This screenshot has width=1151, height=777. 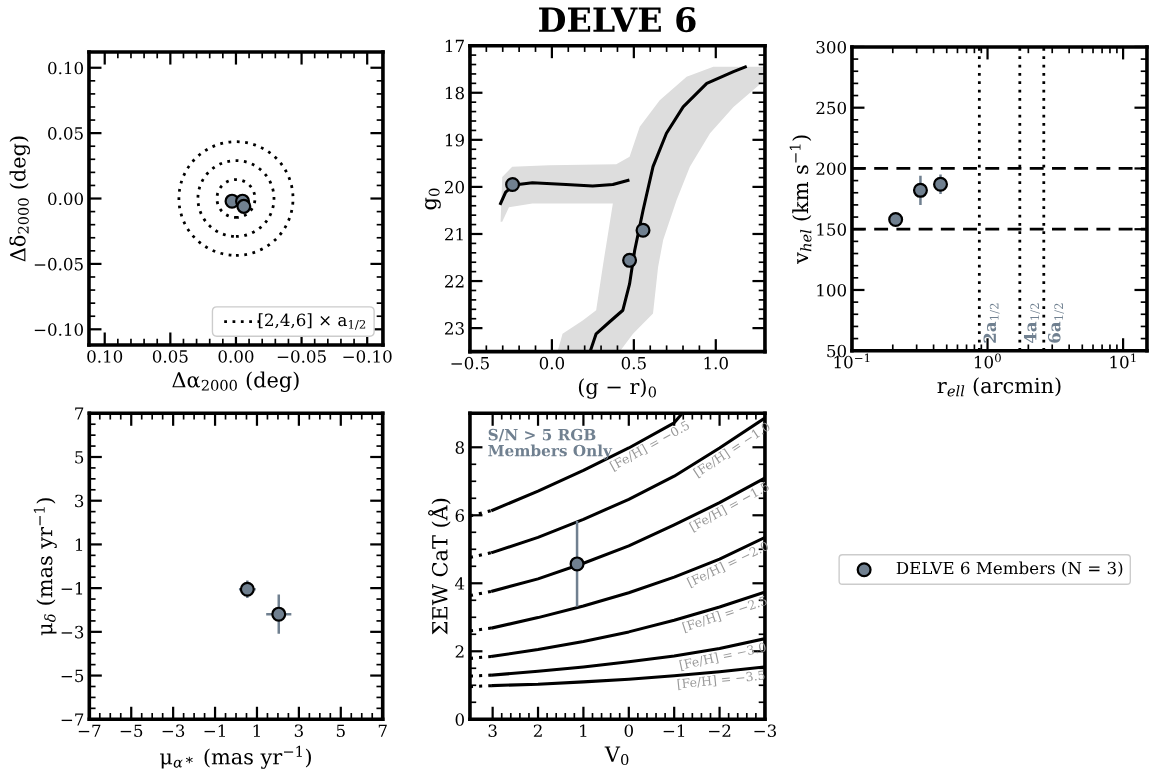 What do you see at coordinates (454, 234) in the screenshot?
I see `y-tick-label: 21` at bounding box center [454, 234].